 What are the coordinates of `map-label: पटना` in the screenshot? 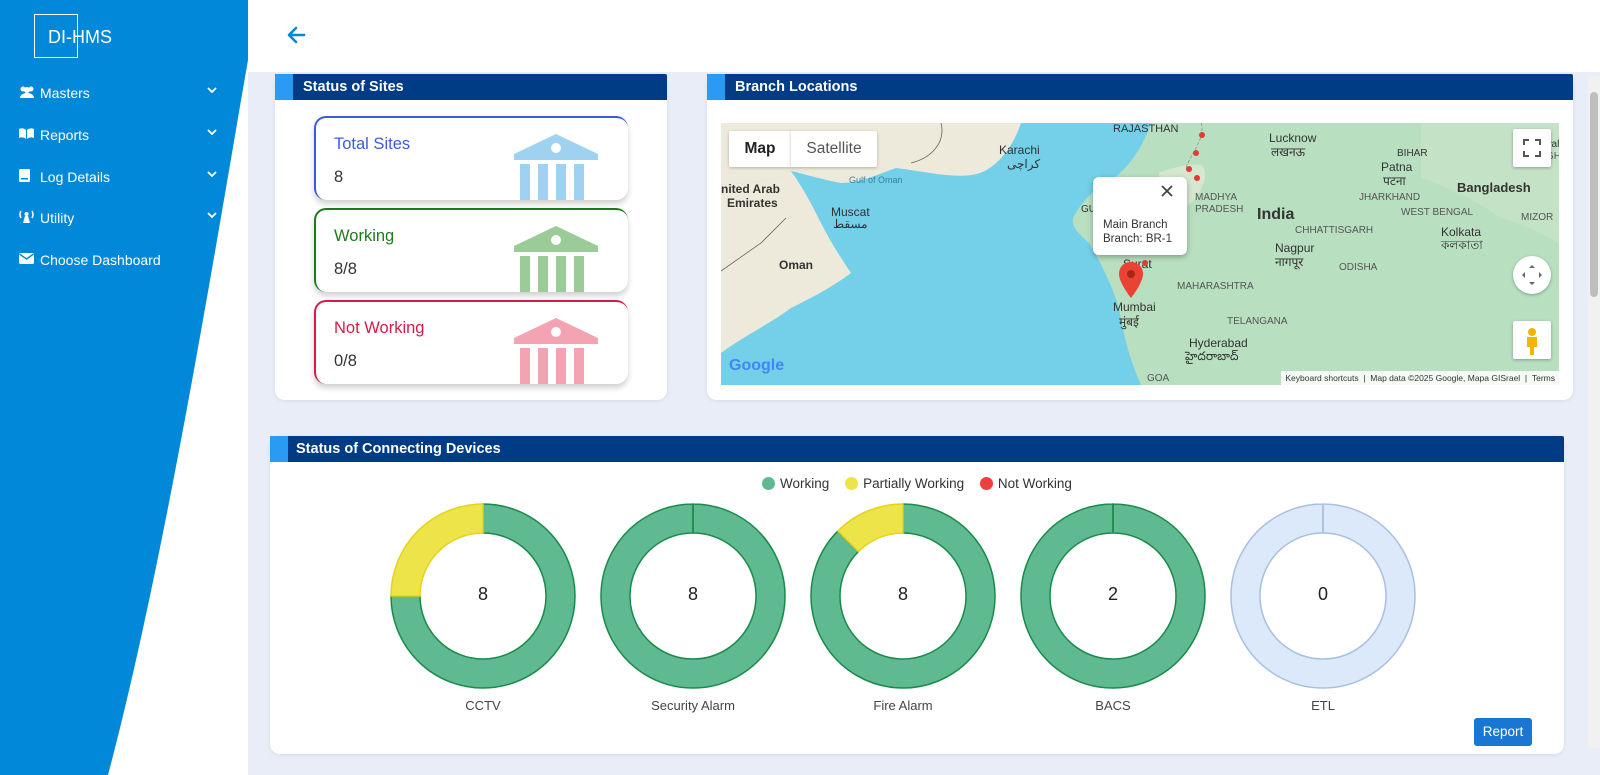 It's located at (1394, 181).